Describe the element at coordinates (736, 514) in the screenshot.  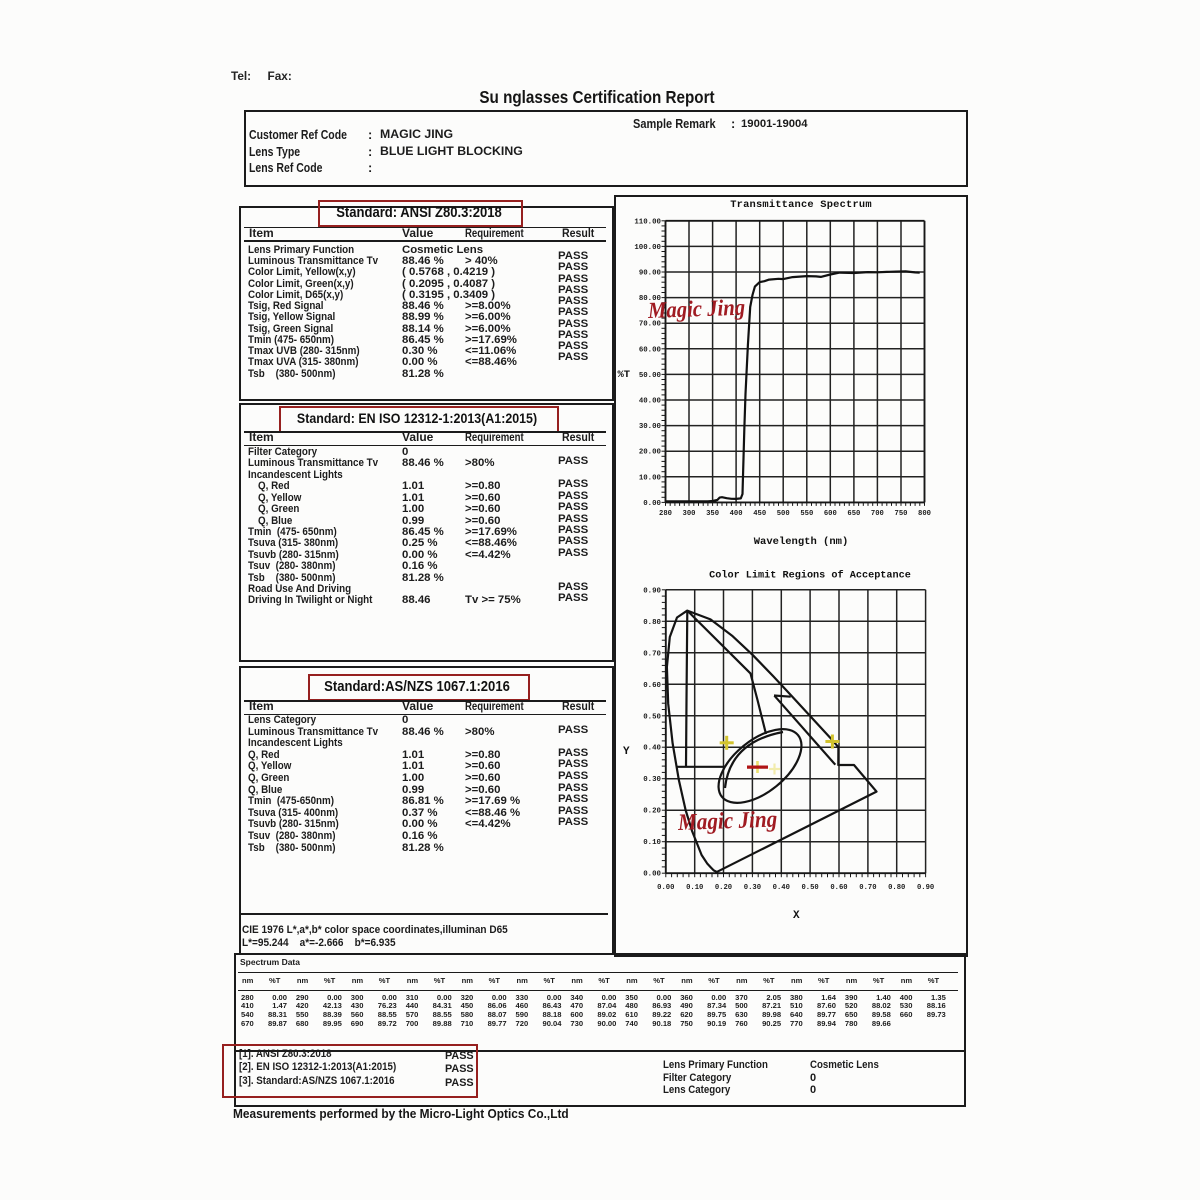
I see `svg-text: 400` at that location.